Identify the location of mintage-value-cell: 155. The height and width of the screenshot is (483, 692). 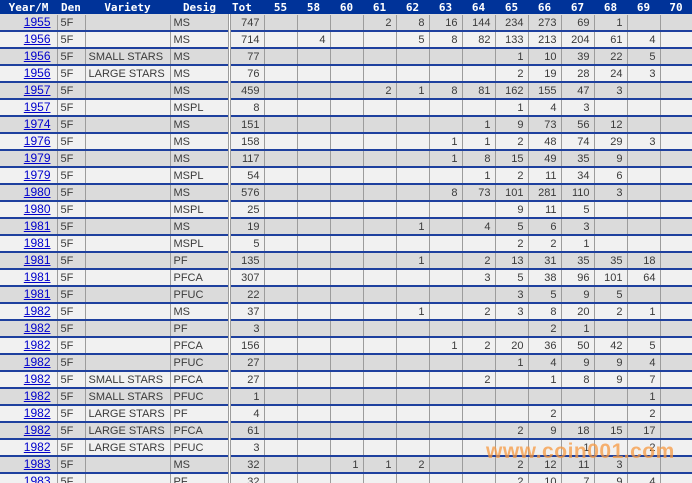
(545, 90).